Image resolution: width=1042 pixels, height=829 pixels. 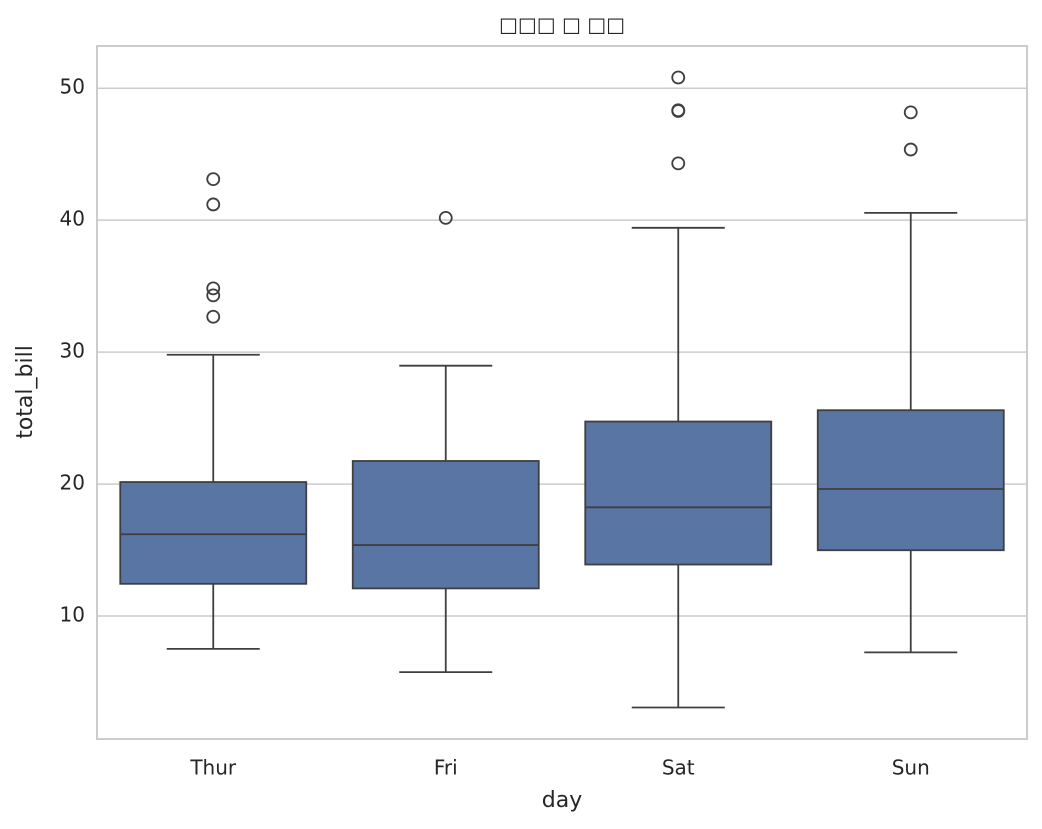 What do you see at coordinates (72, 219) in the screenshot?
I see `y-tick-label: 40` at bounding box center [72, 219].